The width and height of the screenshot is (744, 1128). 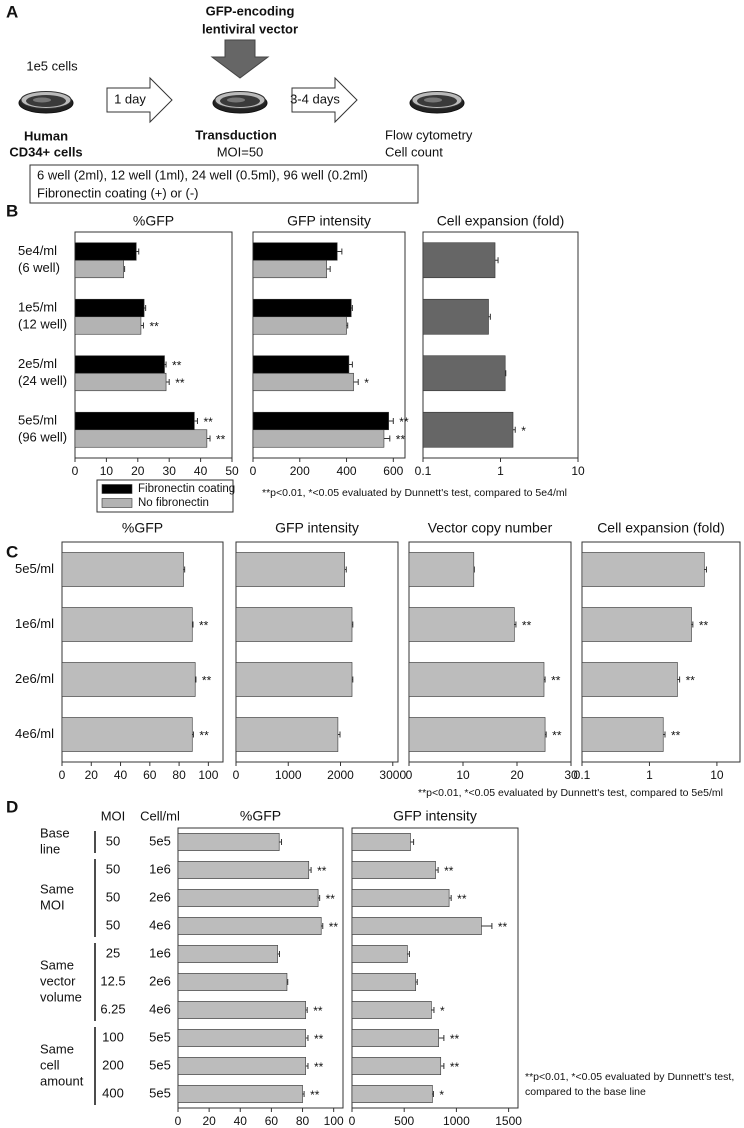 What do you see at coordinates (52, 904) in the screenshot?
I see `group-label: MOI` at bounding box center [52, 904].